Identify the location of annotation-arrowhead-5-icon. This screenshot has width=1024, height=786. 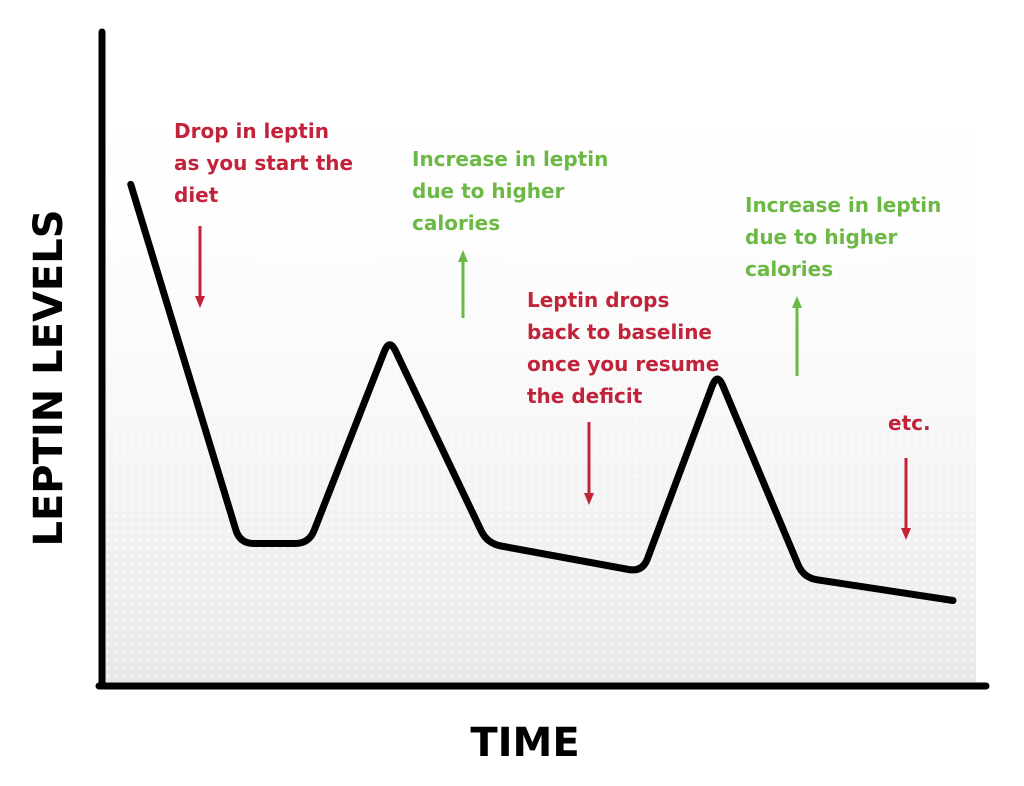
(906, 534).